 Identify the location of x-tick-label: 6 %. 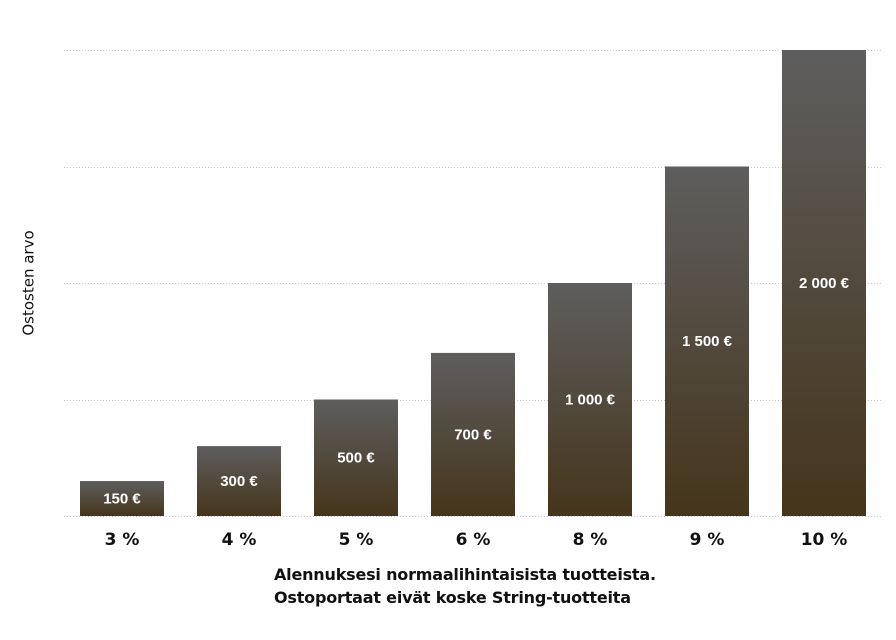
(473, 540).